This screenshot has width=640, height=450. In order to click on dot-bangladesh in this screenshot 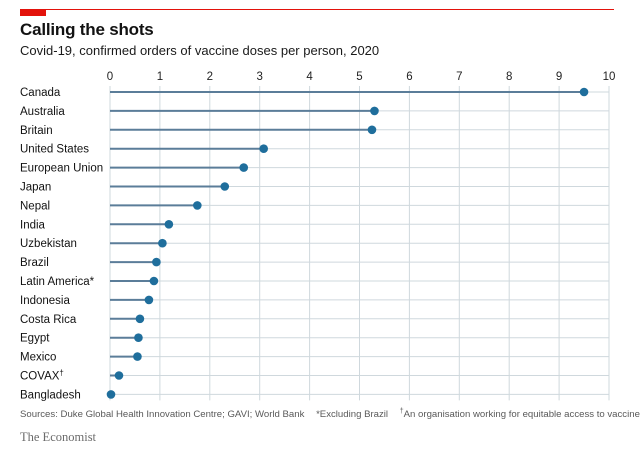, I will do `click(111, 394)`.